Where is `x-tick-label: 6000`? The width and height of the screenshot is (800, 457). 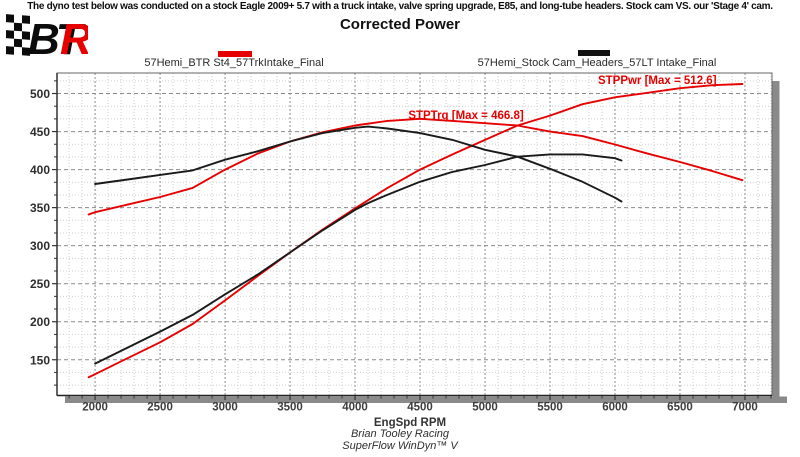
x-tick-label: 6000 is located at coordinates (615, 408).